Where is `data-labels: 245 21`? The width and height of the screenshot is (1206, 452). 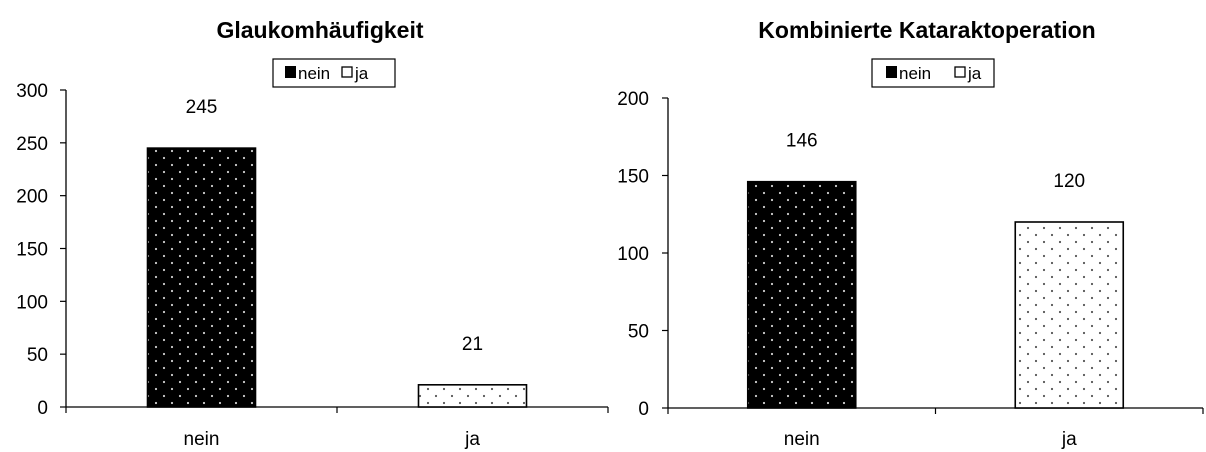
data-labels: 245 21 is located at coordinates (334, 226).